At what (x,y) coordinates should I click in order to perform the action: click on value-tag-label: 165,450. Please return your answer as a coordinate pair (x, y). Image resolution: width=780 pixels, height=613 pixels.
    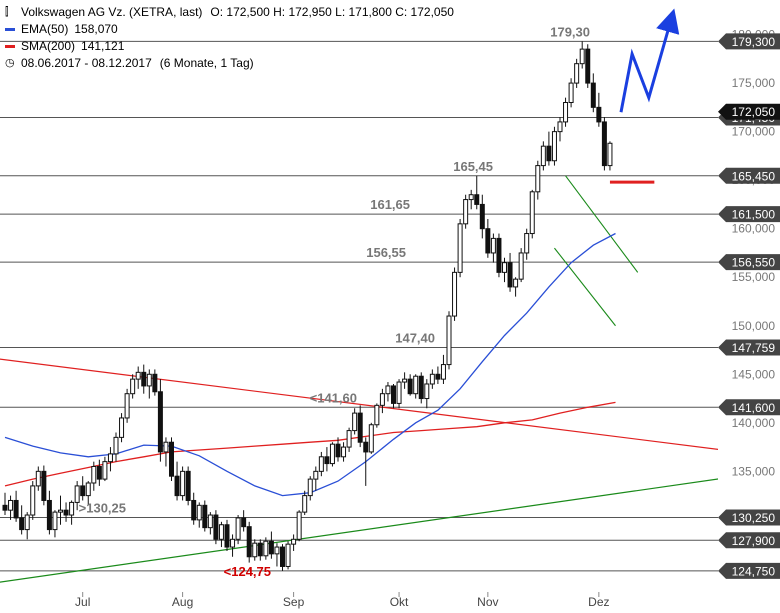
    Looking at the image, I should click on (754, 176).